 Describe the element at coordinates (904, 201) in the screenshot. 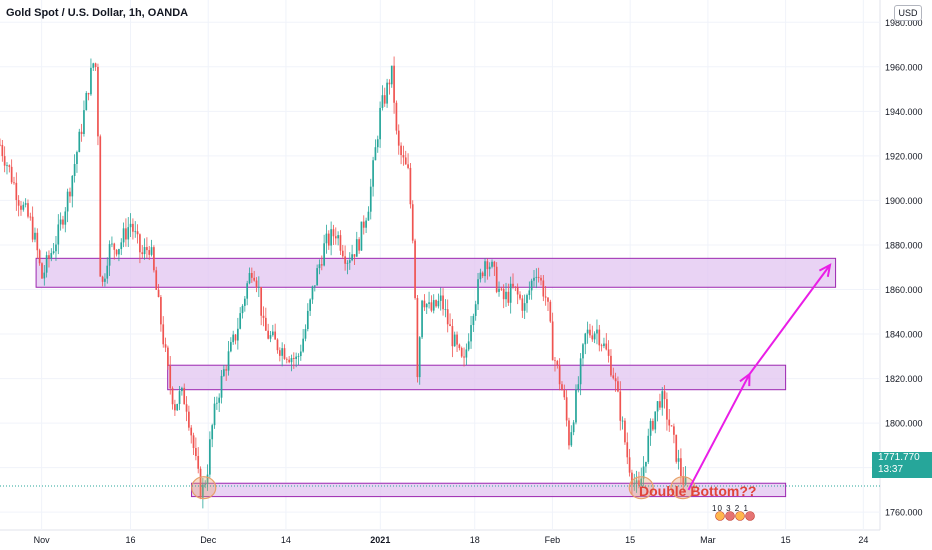

I see `price-tick-label: 1900.000` at that location.